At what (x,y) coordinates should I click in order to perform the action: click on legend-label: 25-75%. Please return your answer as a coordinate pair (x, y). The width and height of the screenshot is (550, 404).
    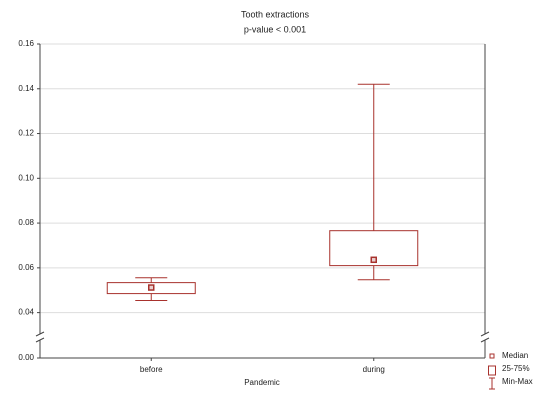
    Looking at the image, I should click on (516, 368).